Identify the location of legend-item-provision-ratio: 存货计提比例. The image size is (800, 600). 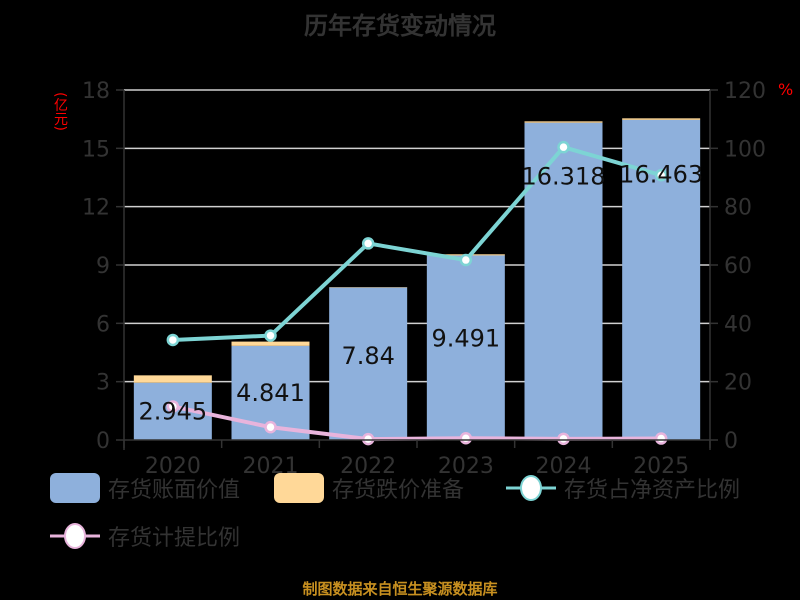
(145, 536).